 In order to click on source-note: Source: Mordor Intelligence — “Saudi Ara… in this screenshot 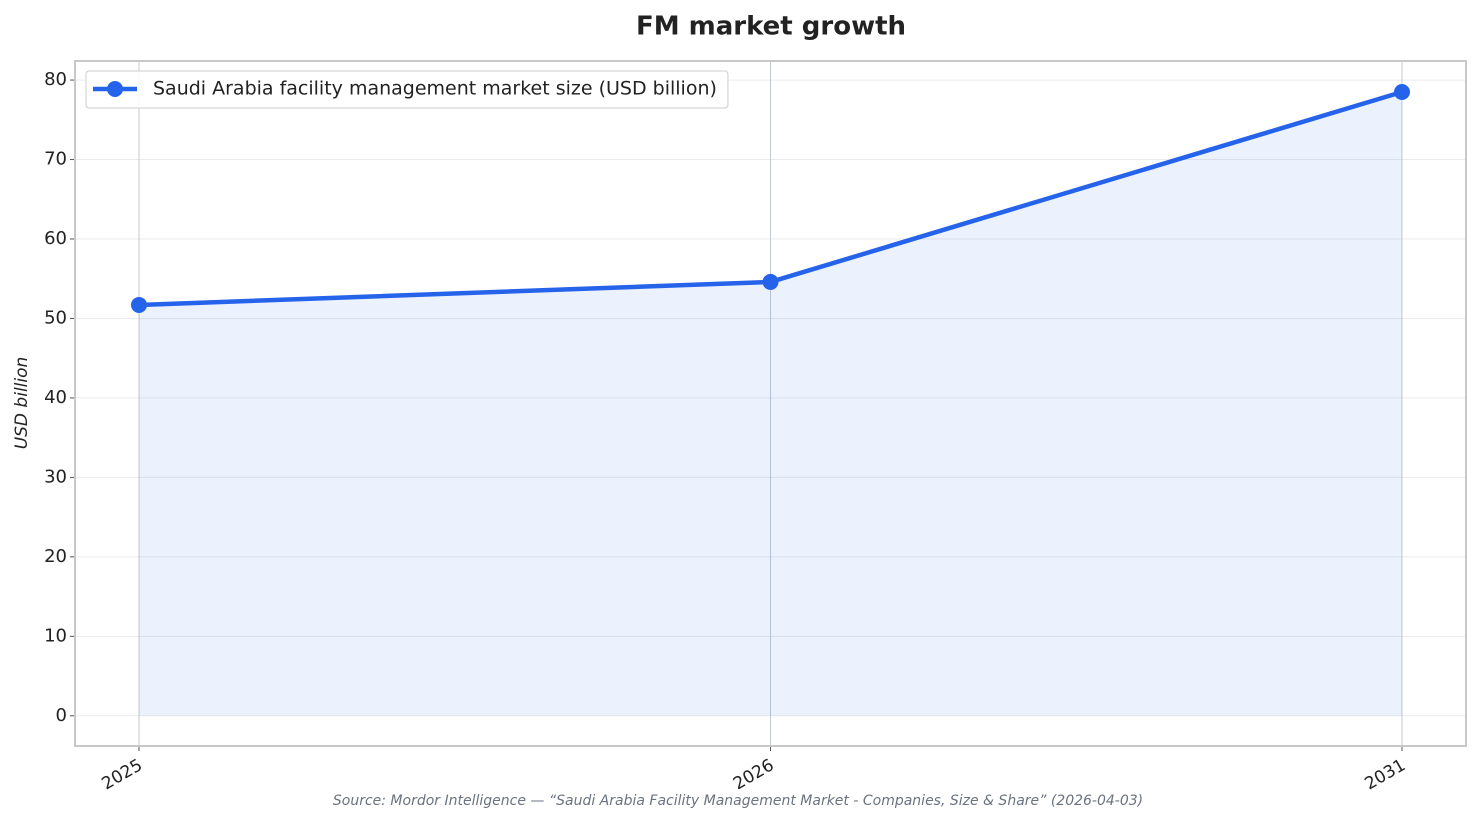, I will do `click(738, 801)`.